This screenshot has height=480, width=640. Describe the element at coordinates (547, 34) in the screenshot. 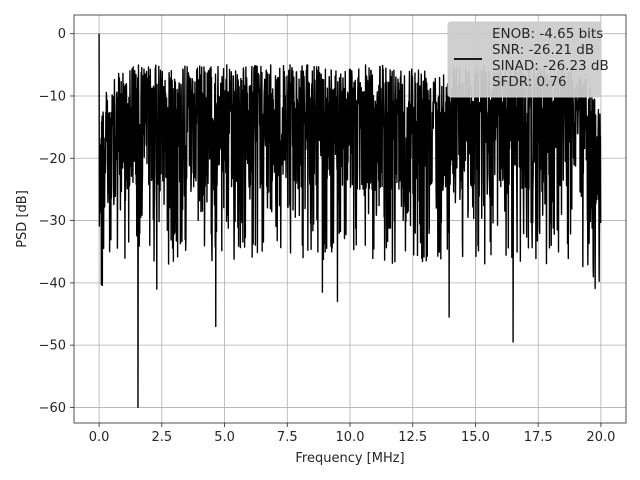

I see `legend-text-enob: ENOB: -4.65 bits` at that location.